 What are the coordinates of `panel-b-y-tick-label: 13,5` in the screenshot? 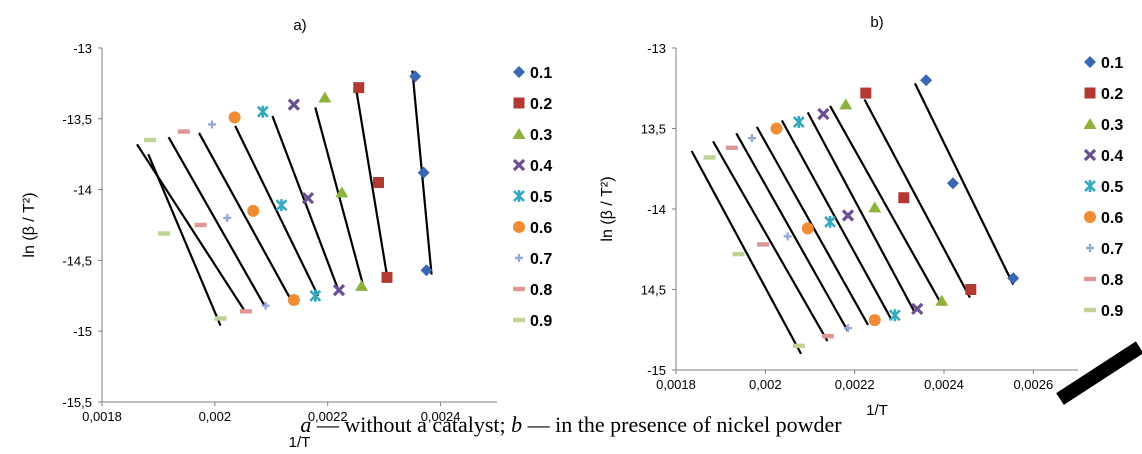 It's located at (653, 129).